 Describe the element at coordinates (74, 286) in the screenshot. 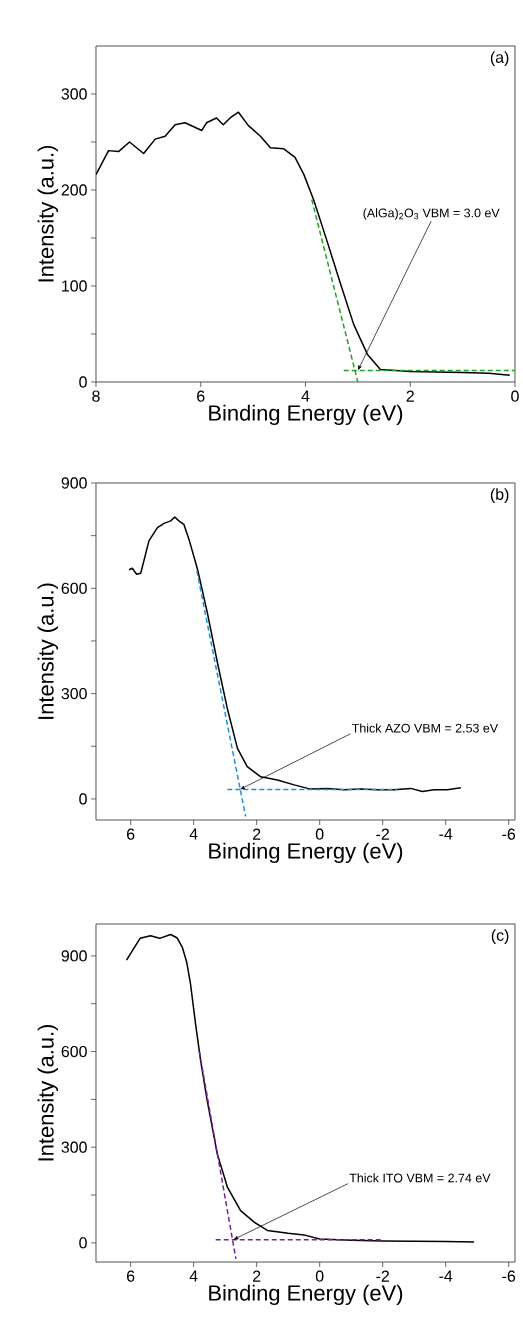

I see `y-tick-label: 100` at that location.